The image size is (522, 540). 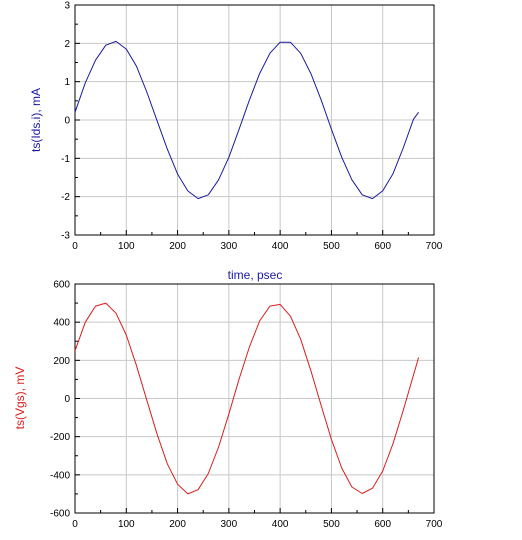 I want to click on chart-top-xtick-label-200: 200, so click(x=177, y=246).